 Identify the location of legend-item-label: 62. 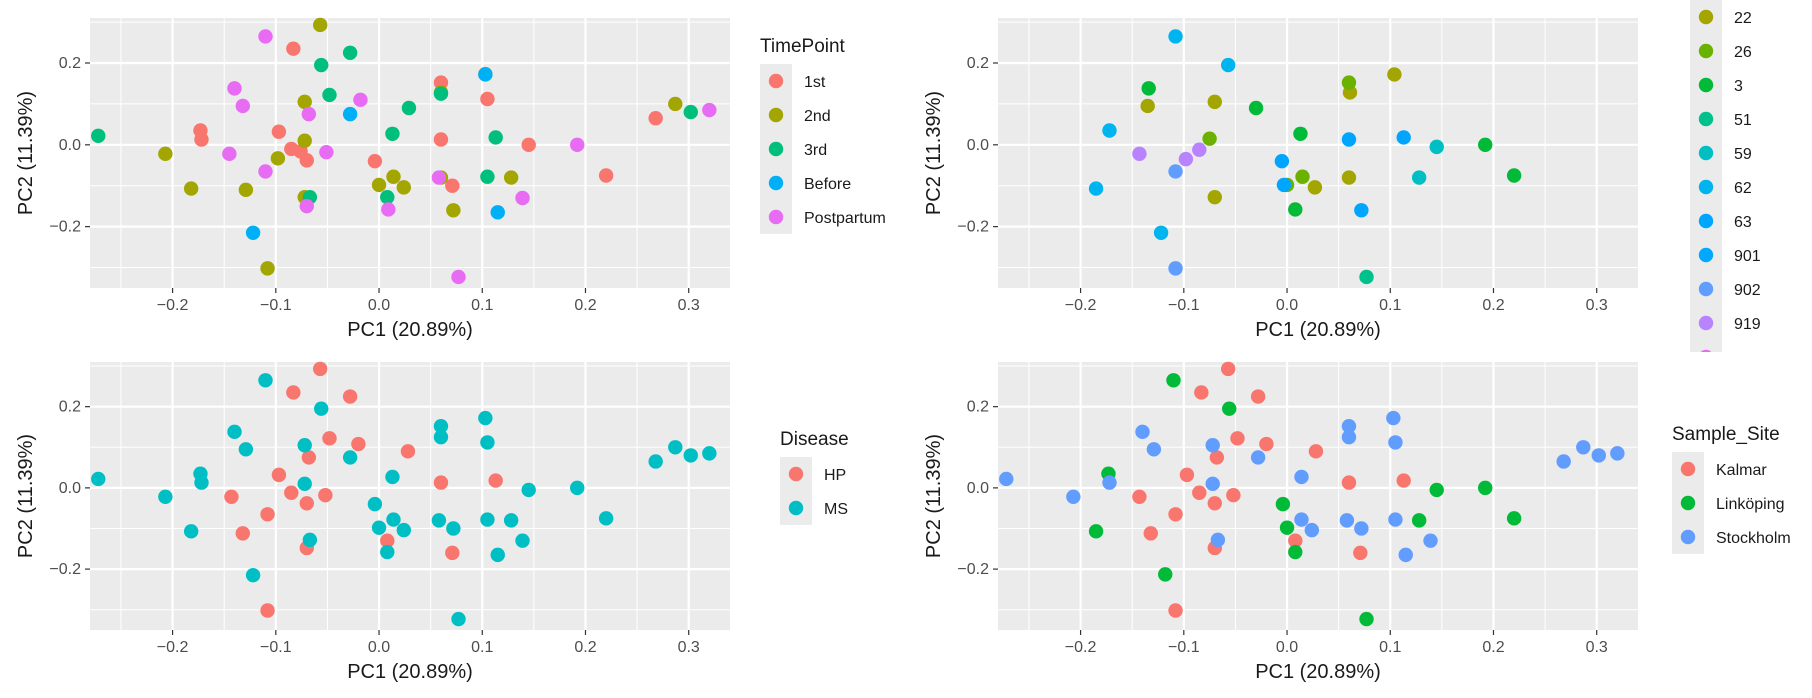
(1743, 188).